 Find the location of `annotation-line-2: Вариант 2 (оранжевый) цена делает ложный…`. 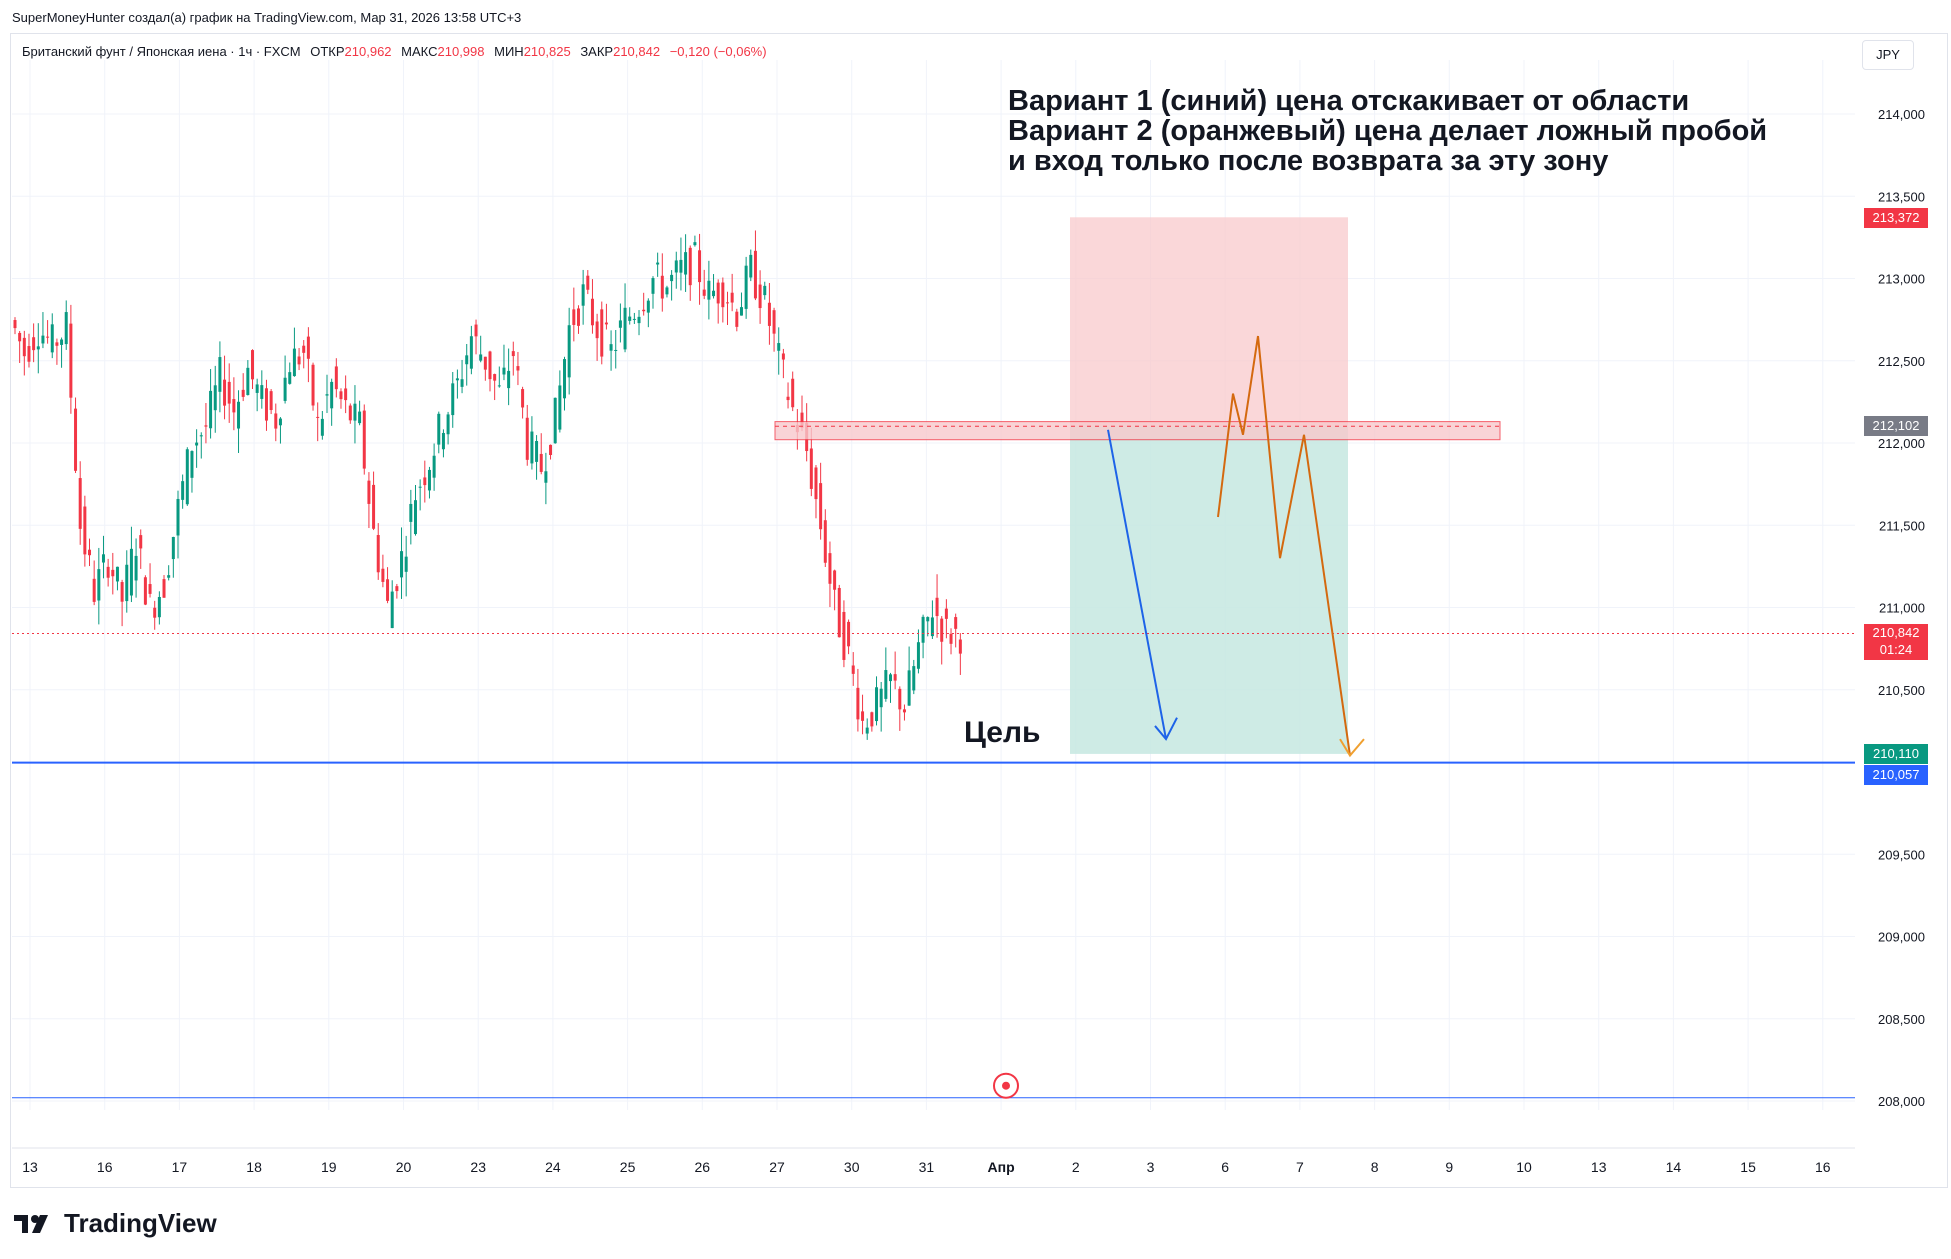

annotation-line-2: Вариант 2 (оранжевый) цена делает ложный… is located at coordinates (1388, 131).